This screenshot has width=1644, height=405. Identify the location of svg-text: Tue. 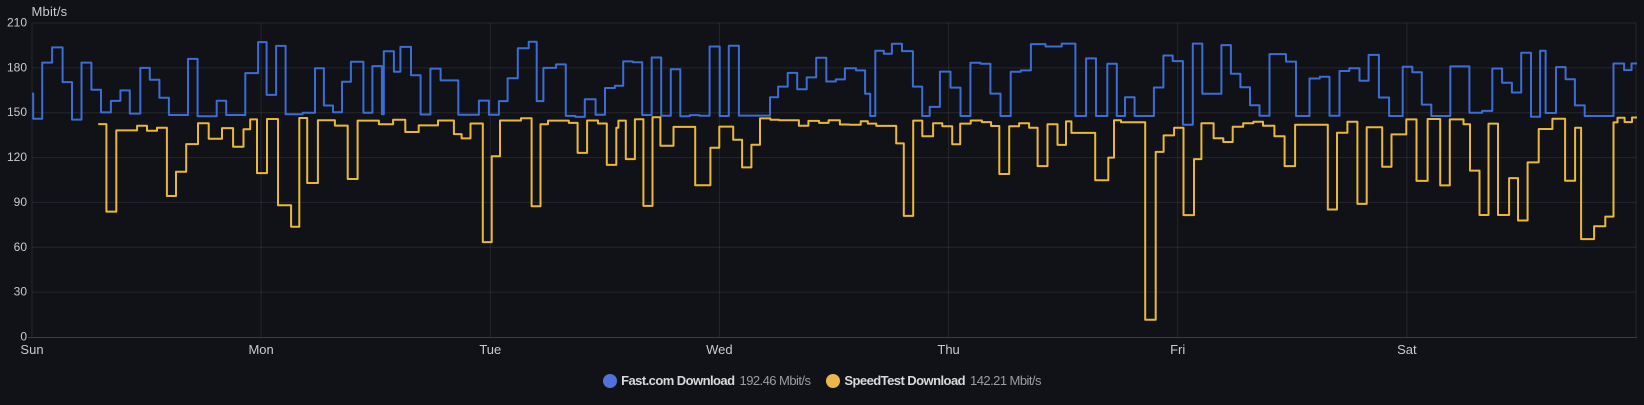
(490, 349).